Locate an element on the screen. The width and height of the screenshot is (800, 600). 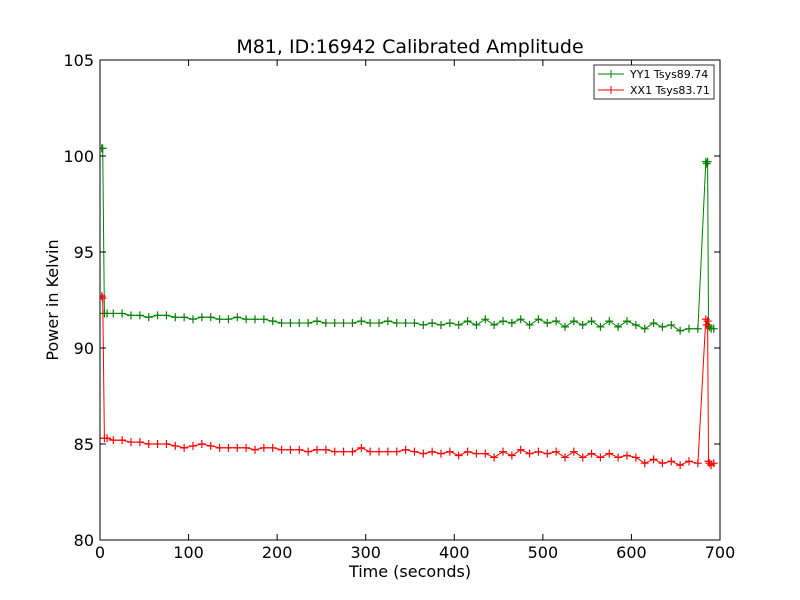
legend-label-xx1: XX1 Tsys83.71 is located at coordinates (670, 90).